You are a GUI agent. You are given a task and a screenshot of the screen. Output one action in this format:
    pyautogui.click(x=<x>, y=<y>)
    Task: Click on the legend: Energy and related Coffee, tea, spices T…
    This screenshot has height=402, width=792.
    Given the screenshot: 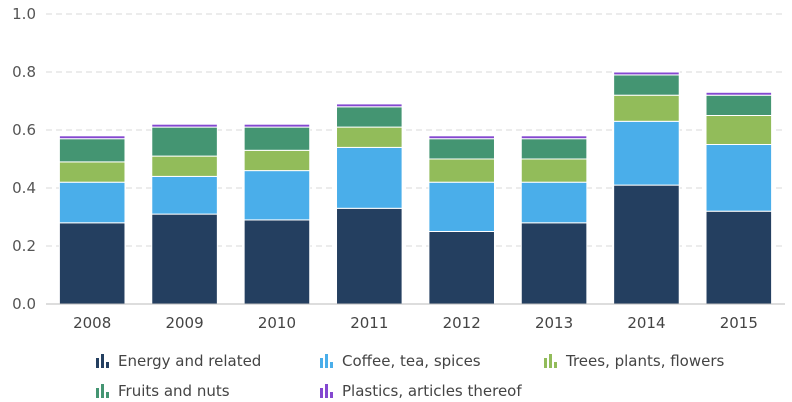 What is the action you would take?
    pyautogui.click(x=436, y=376)
    